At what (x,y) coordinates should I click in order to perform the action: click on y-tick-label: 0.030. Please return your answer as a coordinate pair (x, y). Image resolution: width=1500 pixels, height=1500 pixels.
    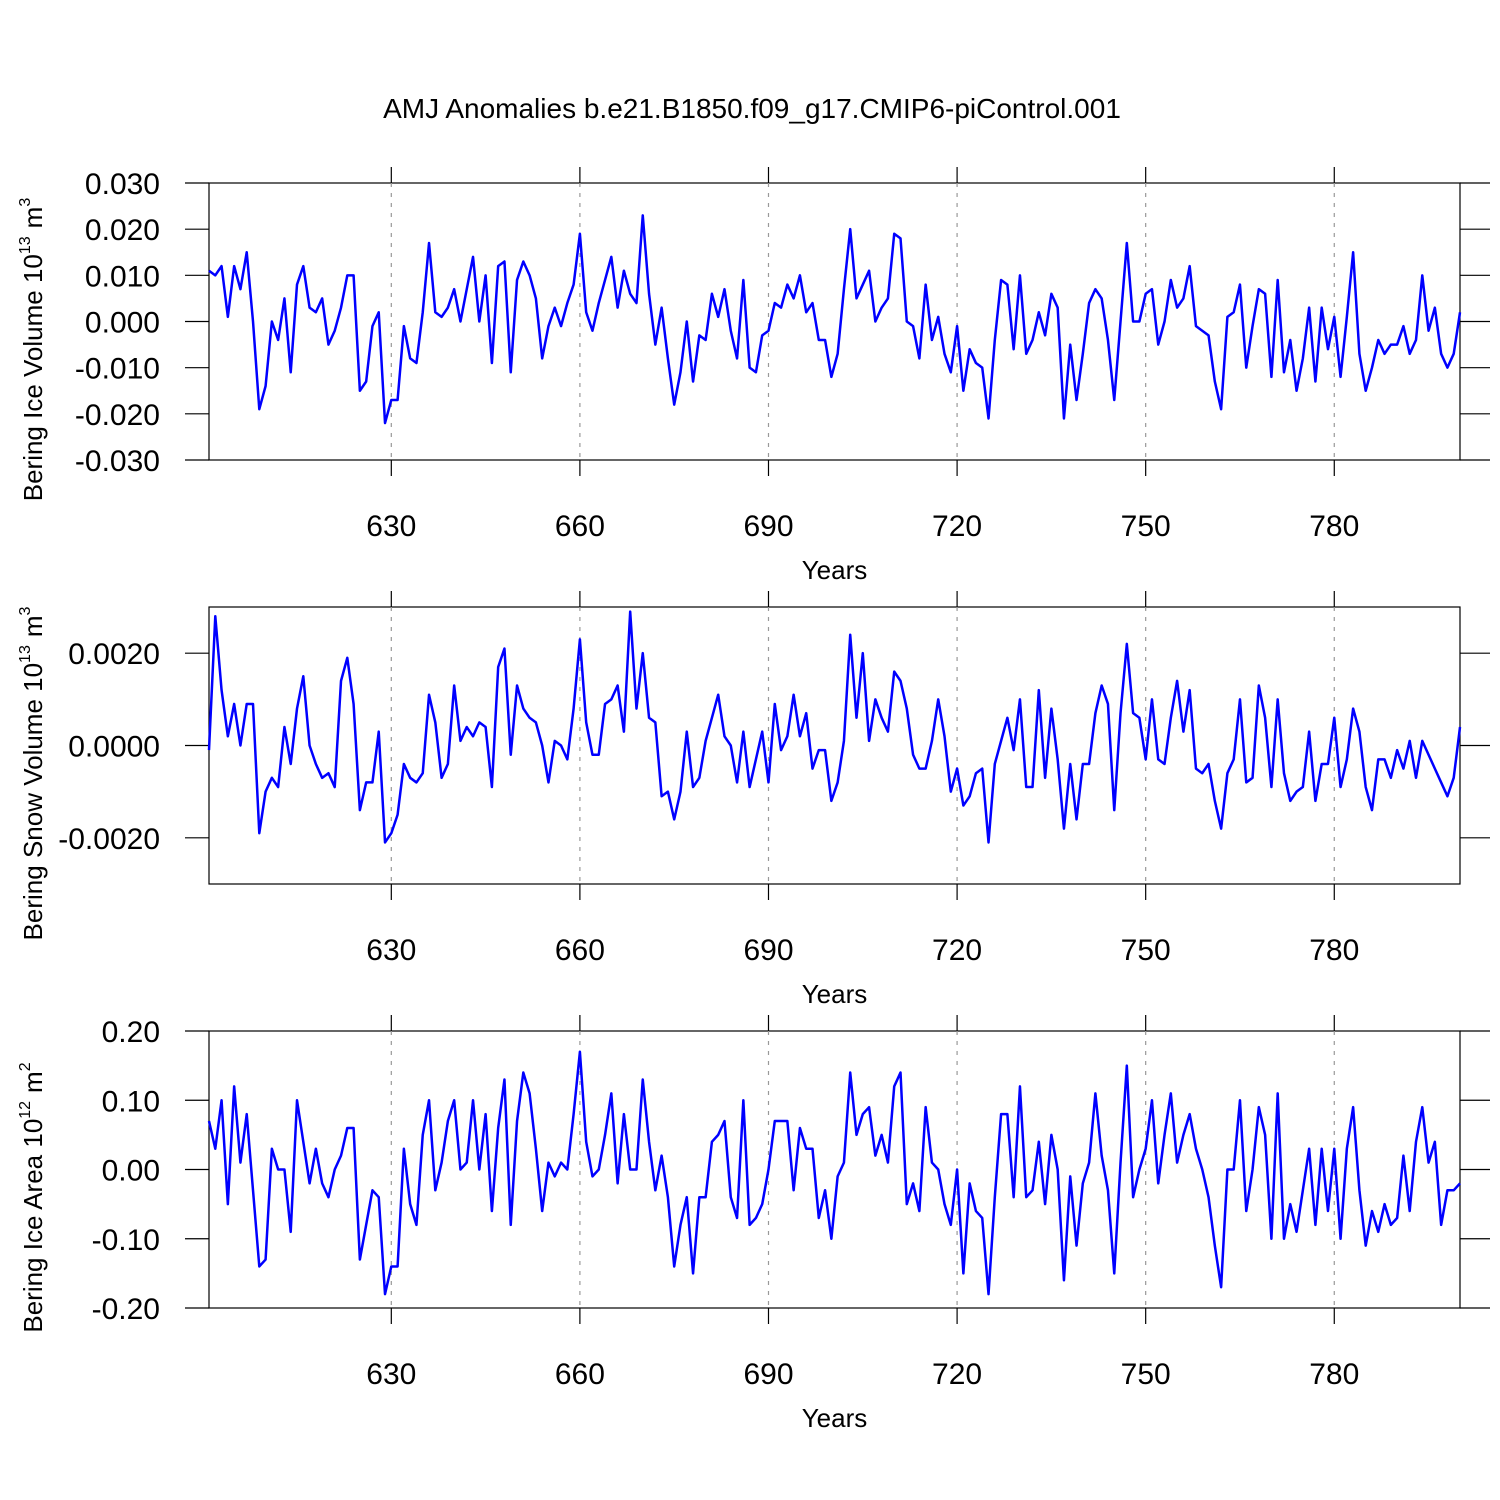
    Looking at the image, I should click on (122, 184).